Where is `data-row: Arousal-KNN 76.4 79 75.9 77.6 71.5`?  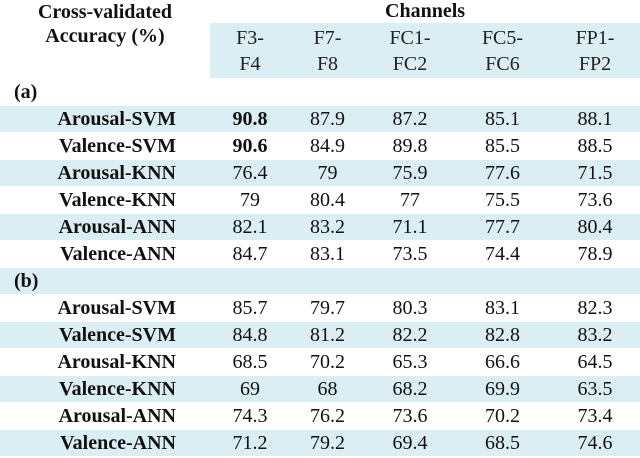 data-row: Arousal-KNN 76.4 79 75.9 77.6 71.5 is located at coordinates (320, 173).